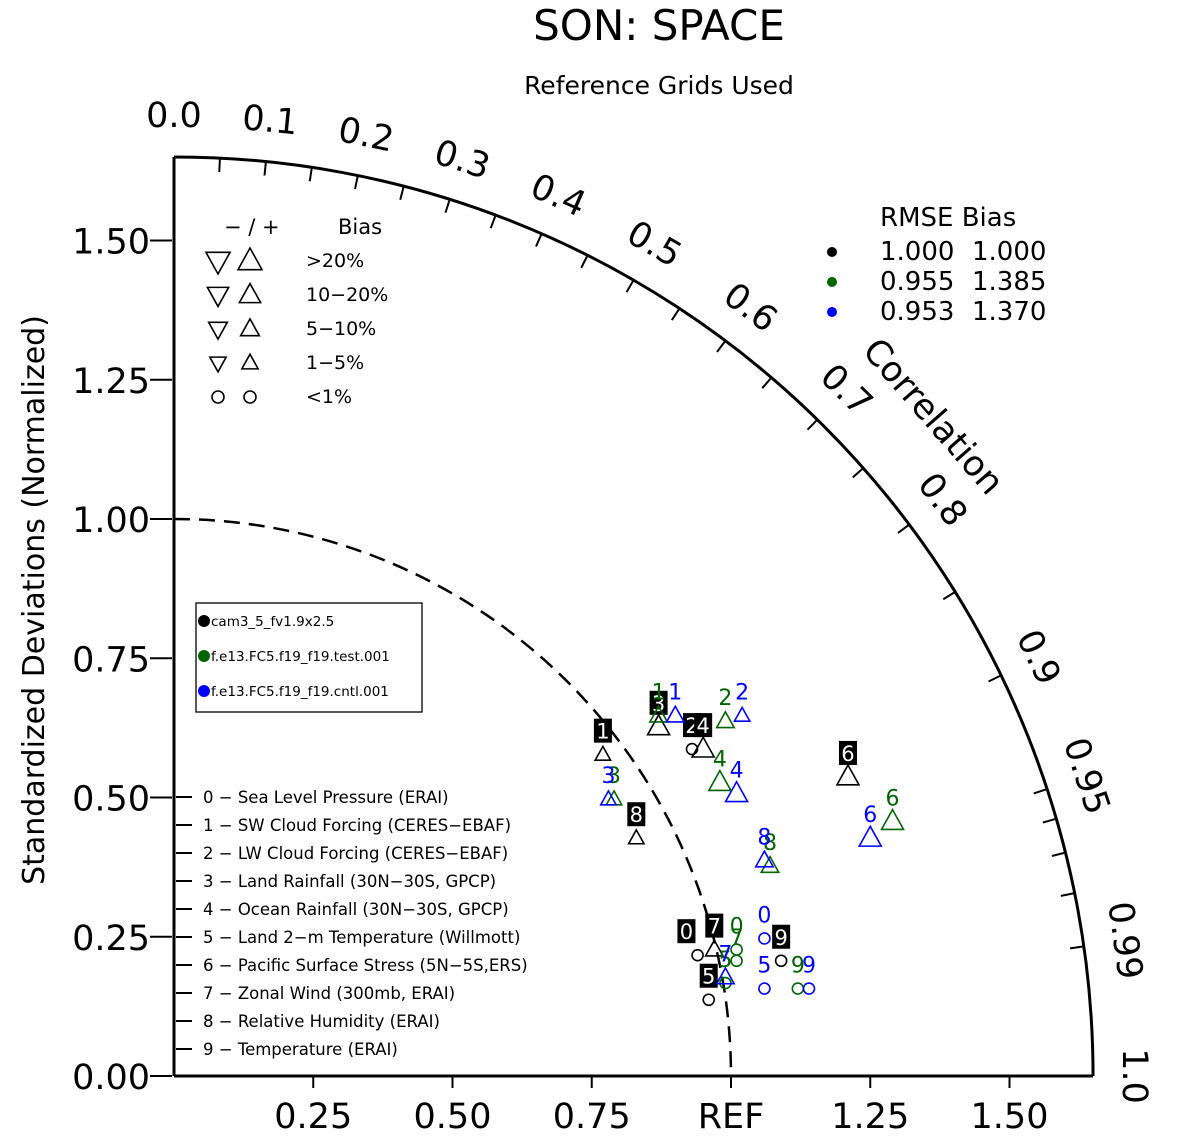  I want to click on variable-list-item: 1 − SW Cloud Forcing (CERES−EBAF), so click(357, 825).